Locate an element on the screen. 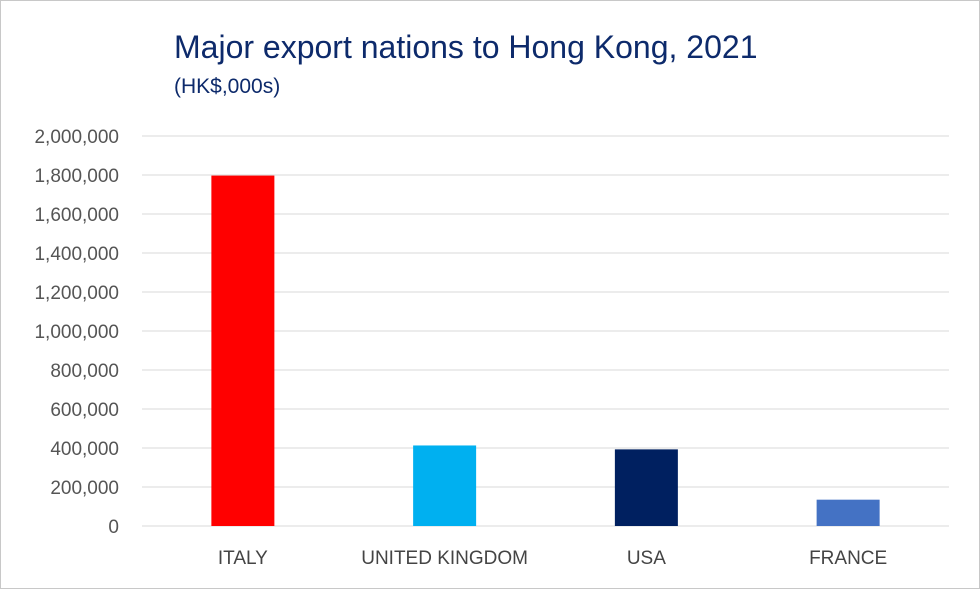 This screenshot has width=980, height=589. y-tick-label: 1,800,000 is located at coordinates (76, 176).